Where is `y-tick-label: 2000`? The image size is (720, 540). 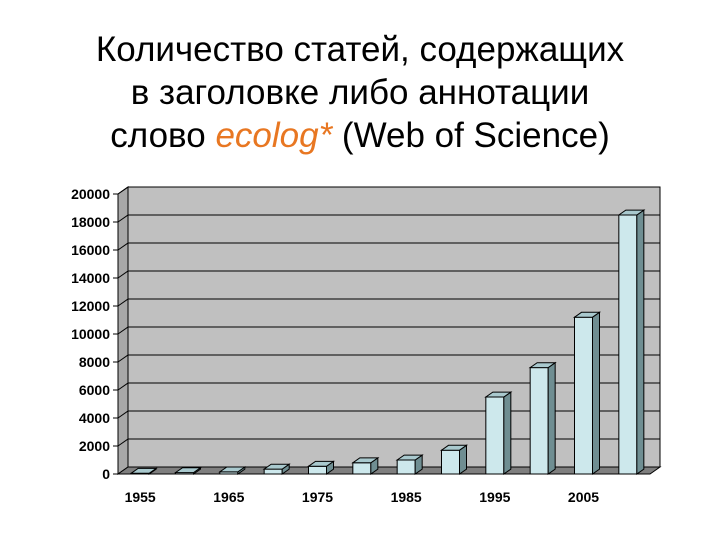
y-tick-label: 2000 is located at coordinates (94, 446).